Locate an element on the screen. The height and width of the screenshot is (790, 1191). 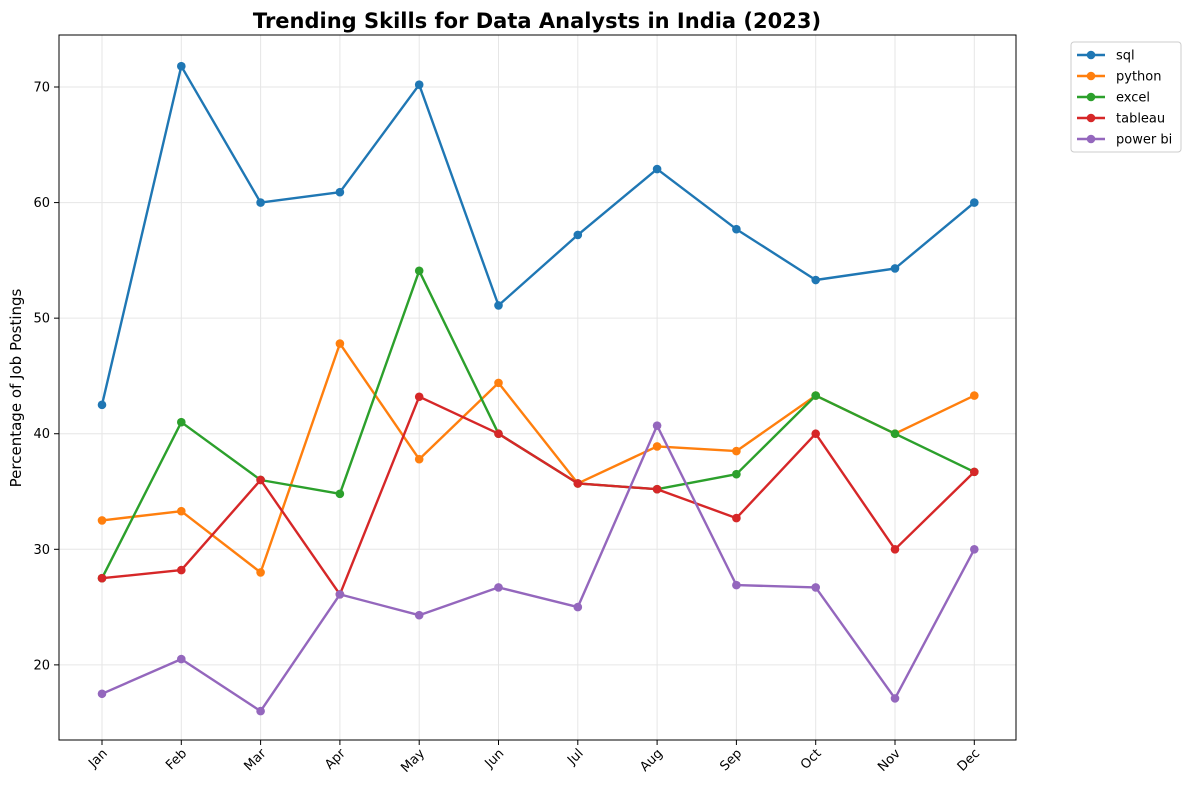
legend-label: tableau is located at coordinates (1140, 119).